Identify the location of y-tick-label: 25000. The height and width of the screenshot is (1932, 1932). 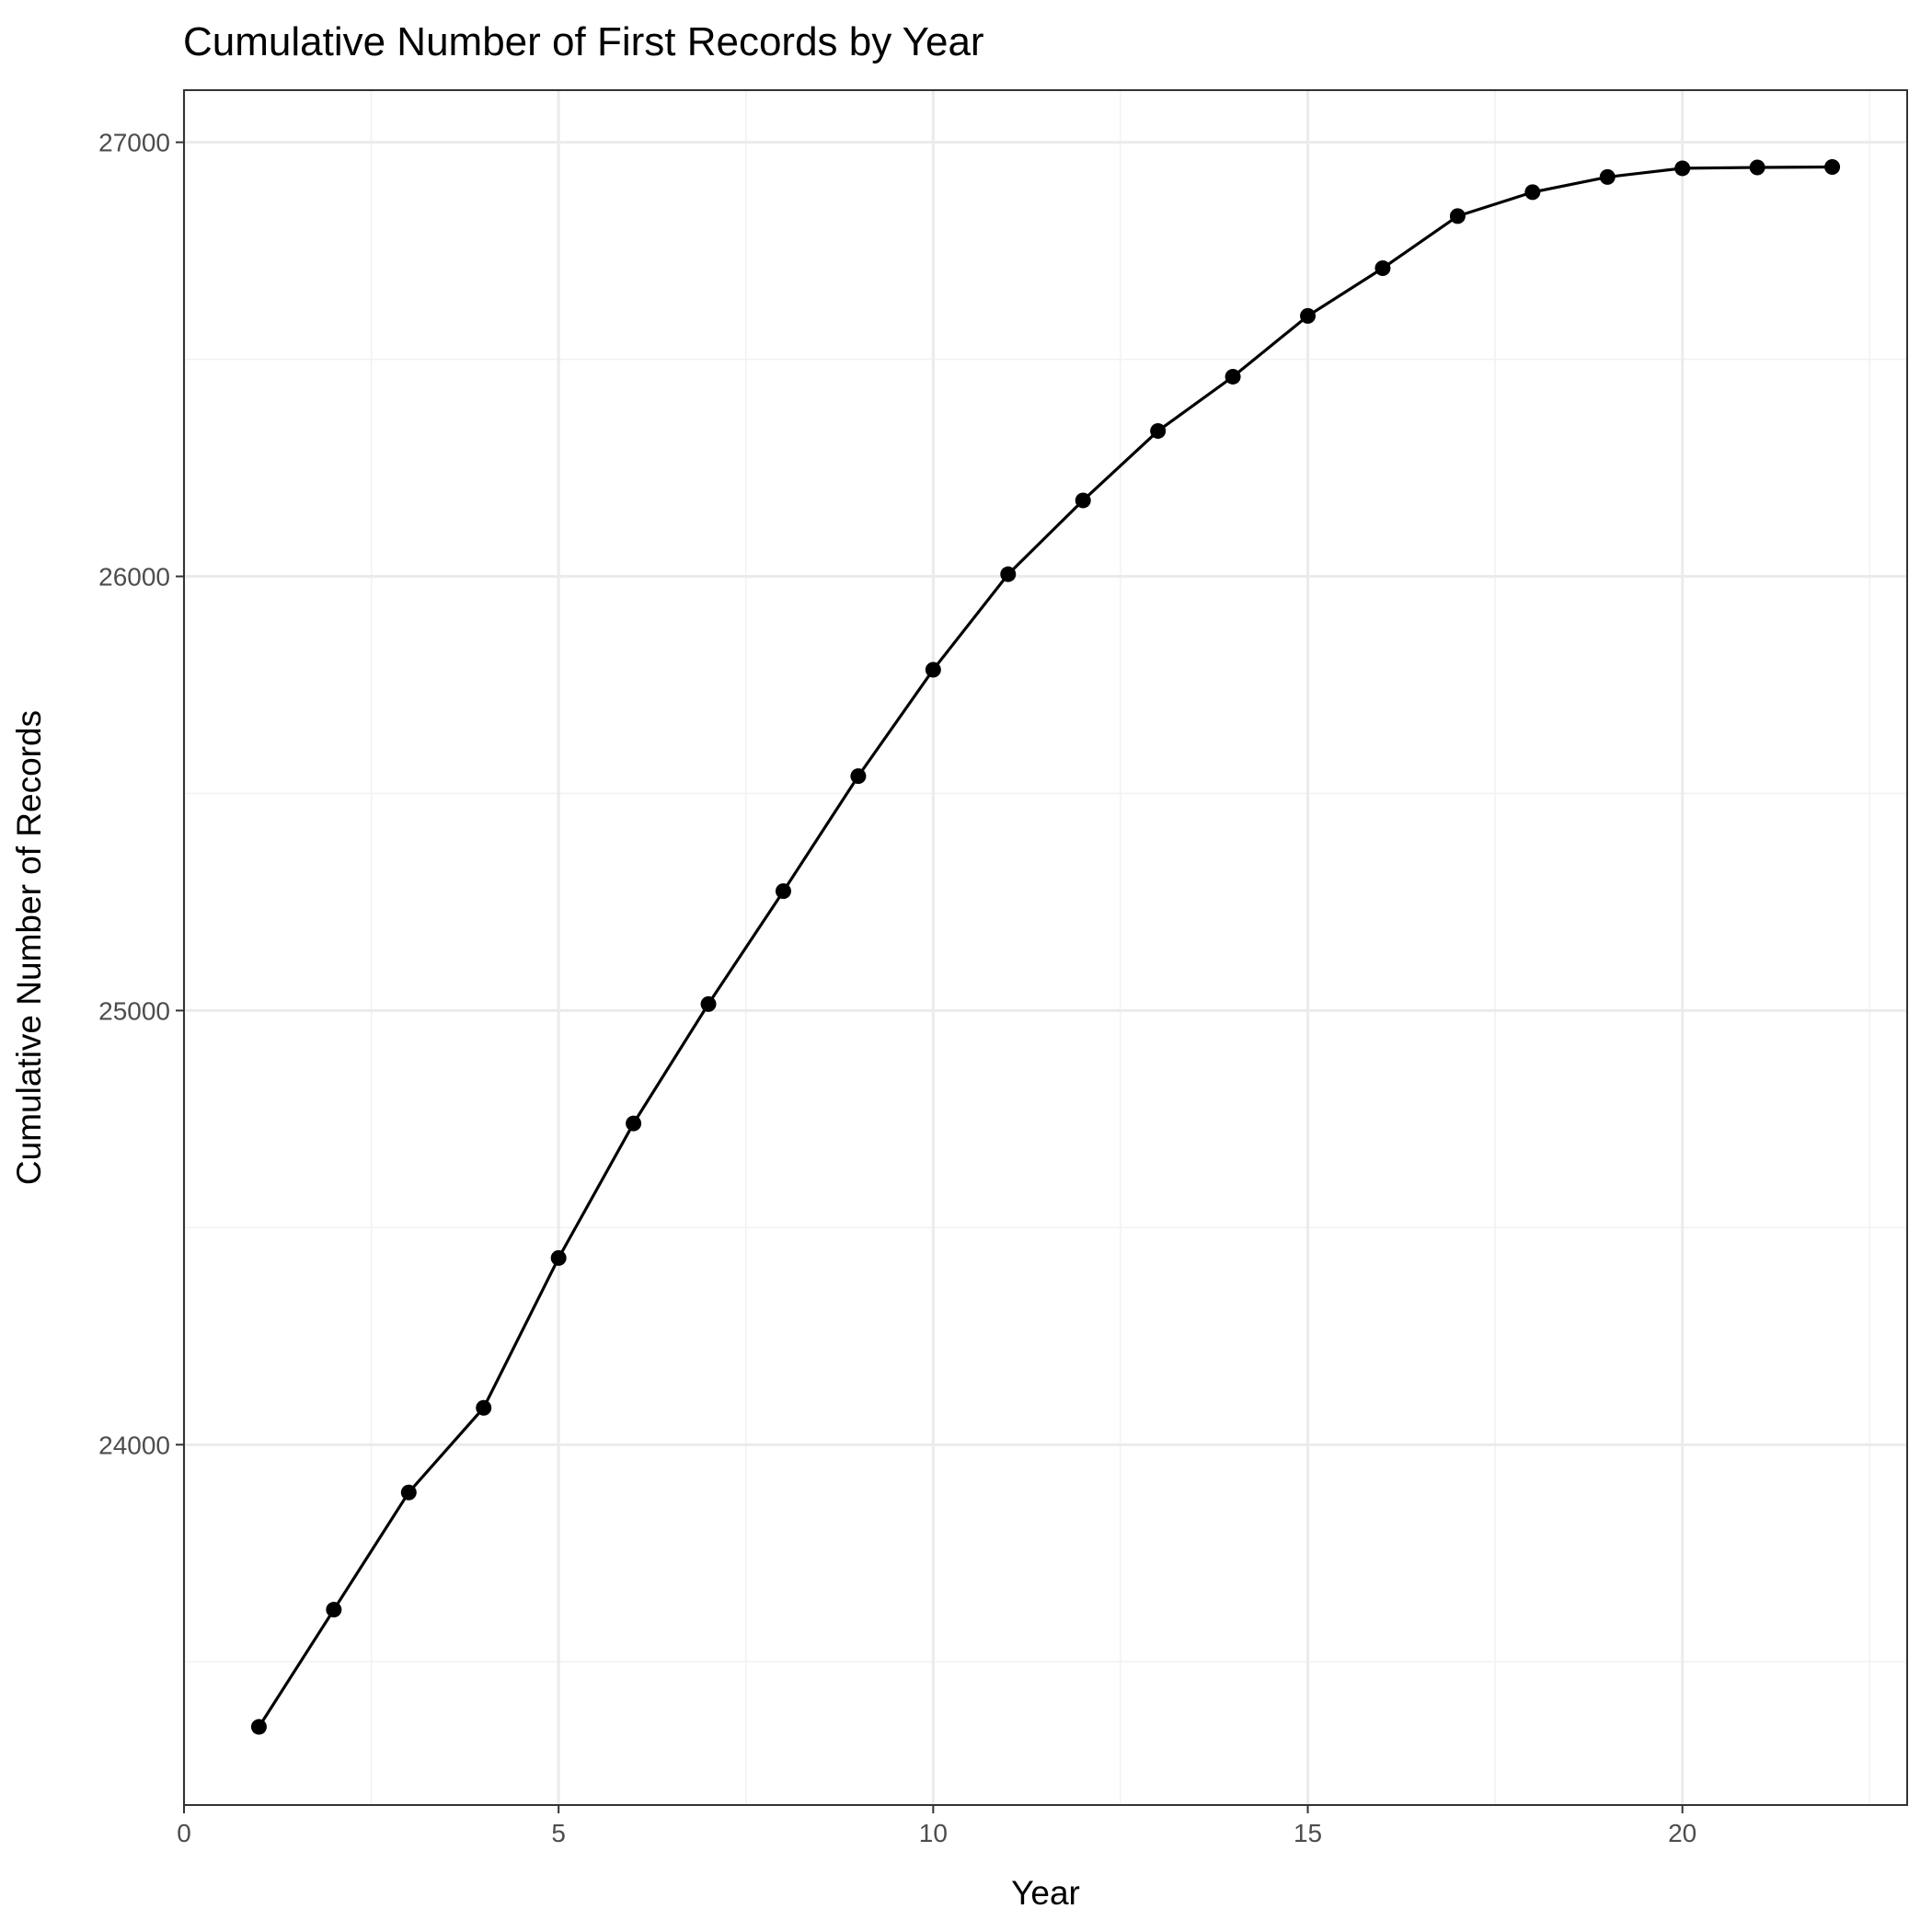
(134, 1010).